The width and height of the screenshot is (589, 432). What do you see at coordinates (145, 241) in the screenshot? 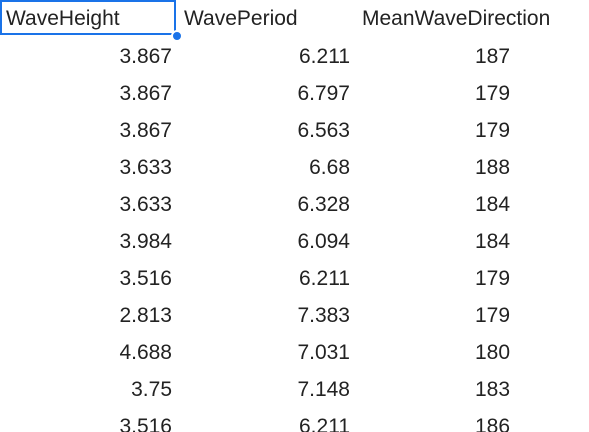
I see `cell-wave-height: 3.984` at bounding box center [145, 241].